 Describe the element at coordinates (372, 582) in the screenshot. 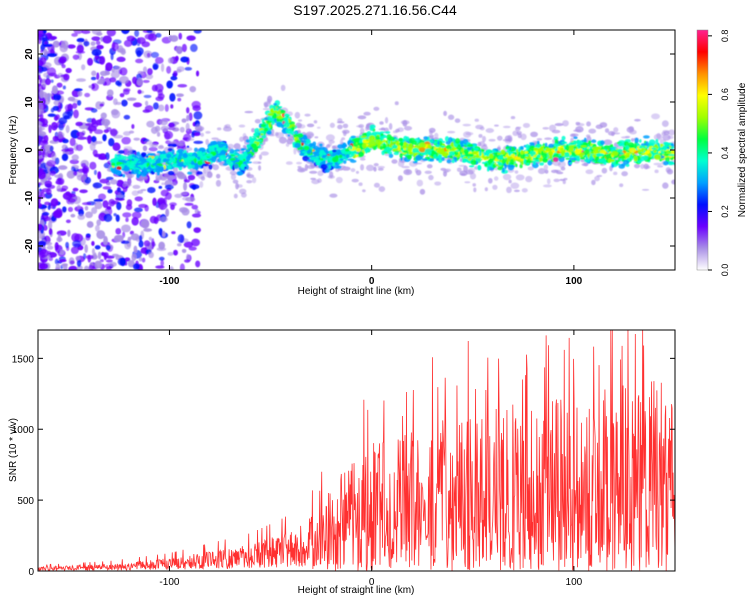

I see `x-tick-label: 0` at that location.